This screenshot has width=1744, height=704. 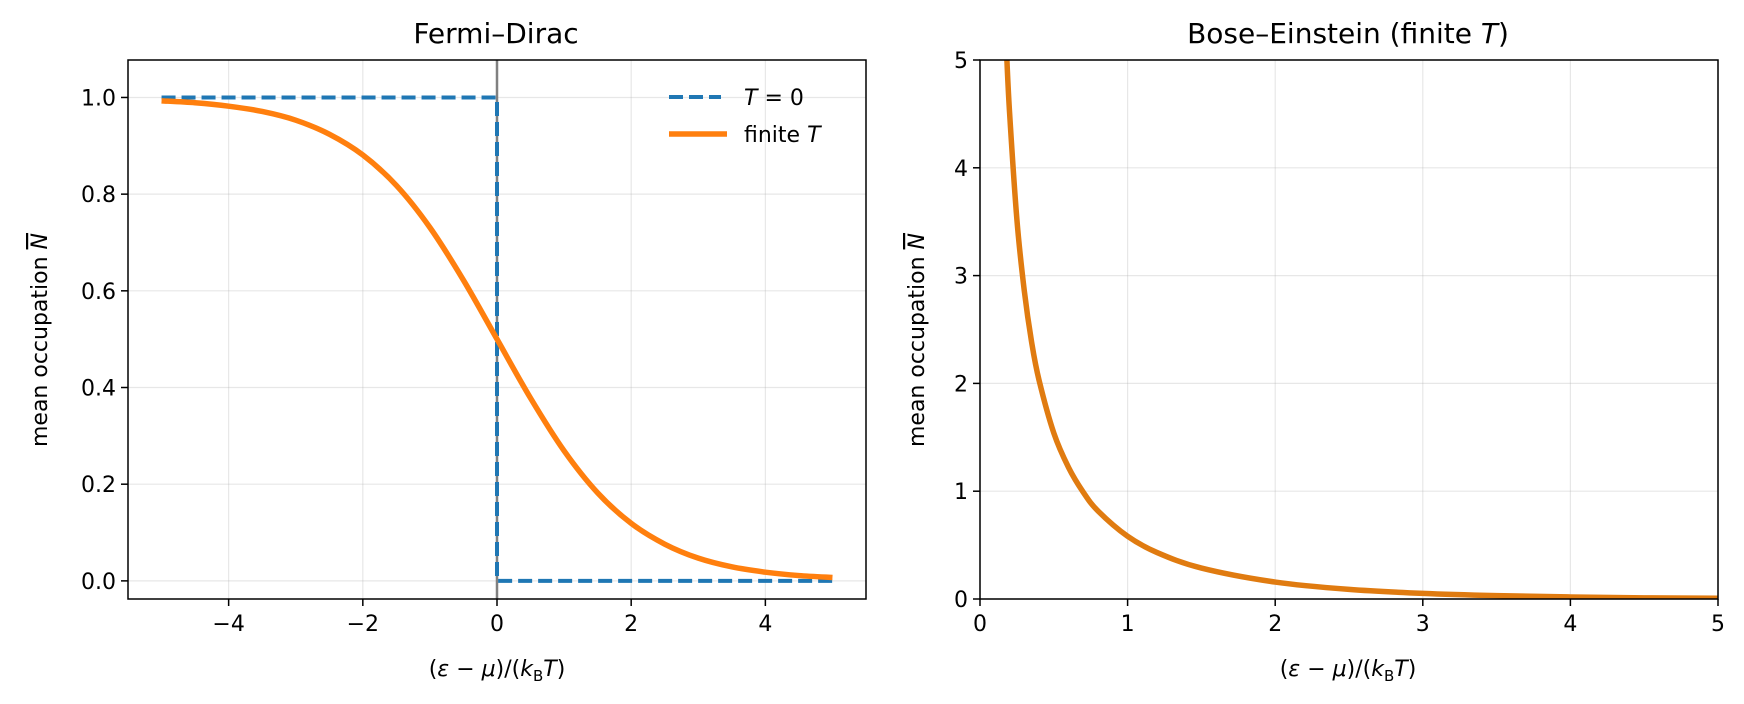 I want to click on fermi-dirac-y-axis-label: mean occupation N, so click(x=40, y=340).